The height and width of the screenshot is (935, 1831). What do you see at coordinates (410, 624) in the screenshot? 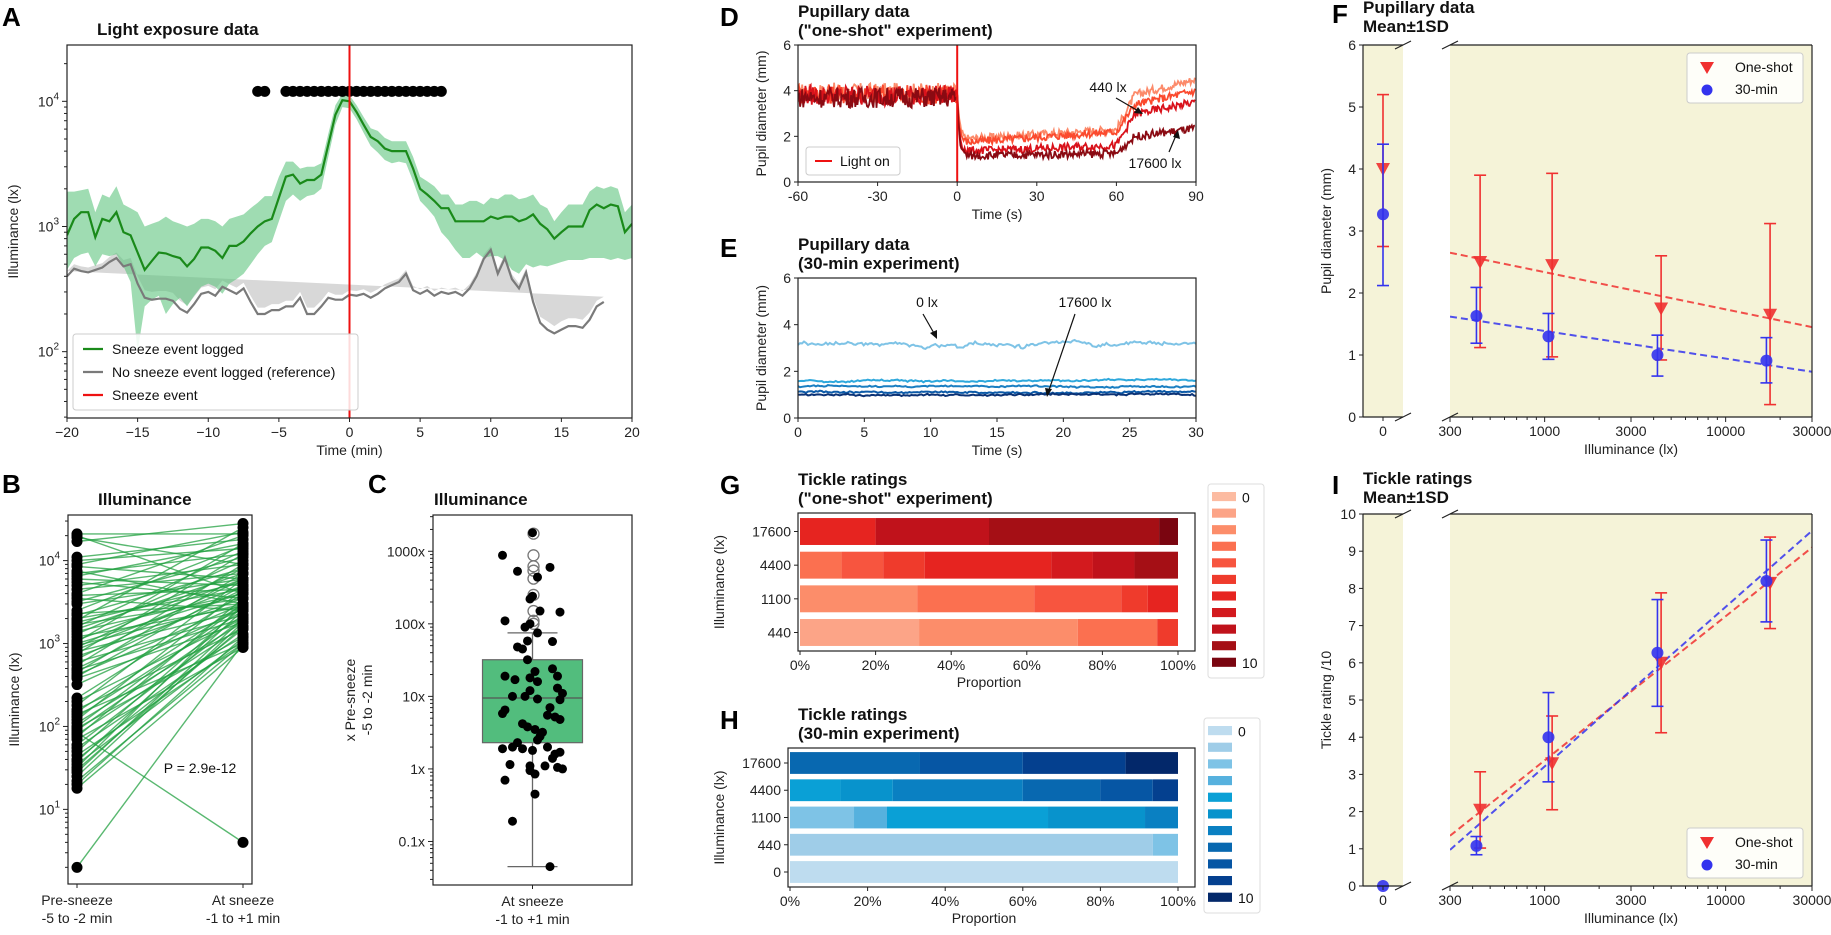
I see `y-tick-label: 100x` at bounding box center [410, 624].